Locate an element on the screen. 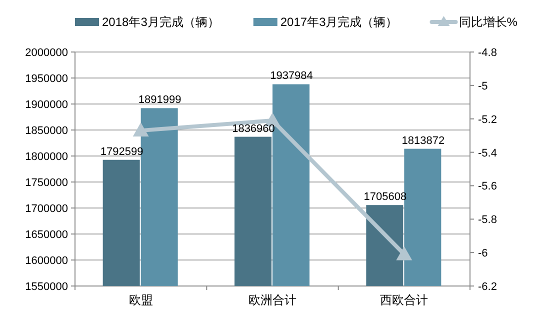 The image size is (539, 329). y2-tick-label: -5.2 is located at coordinates (487, 120).